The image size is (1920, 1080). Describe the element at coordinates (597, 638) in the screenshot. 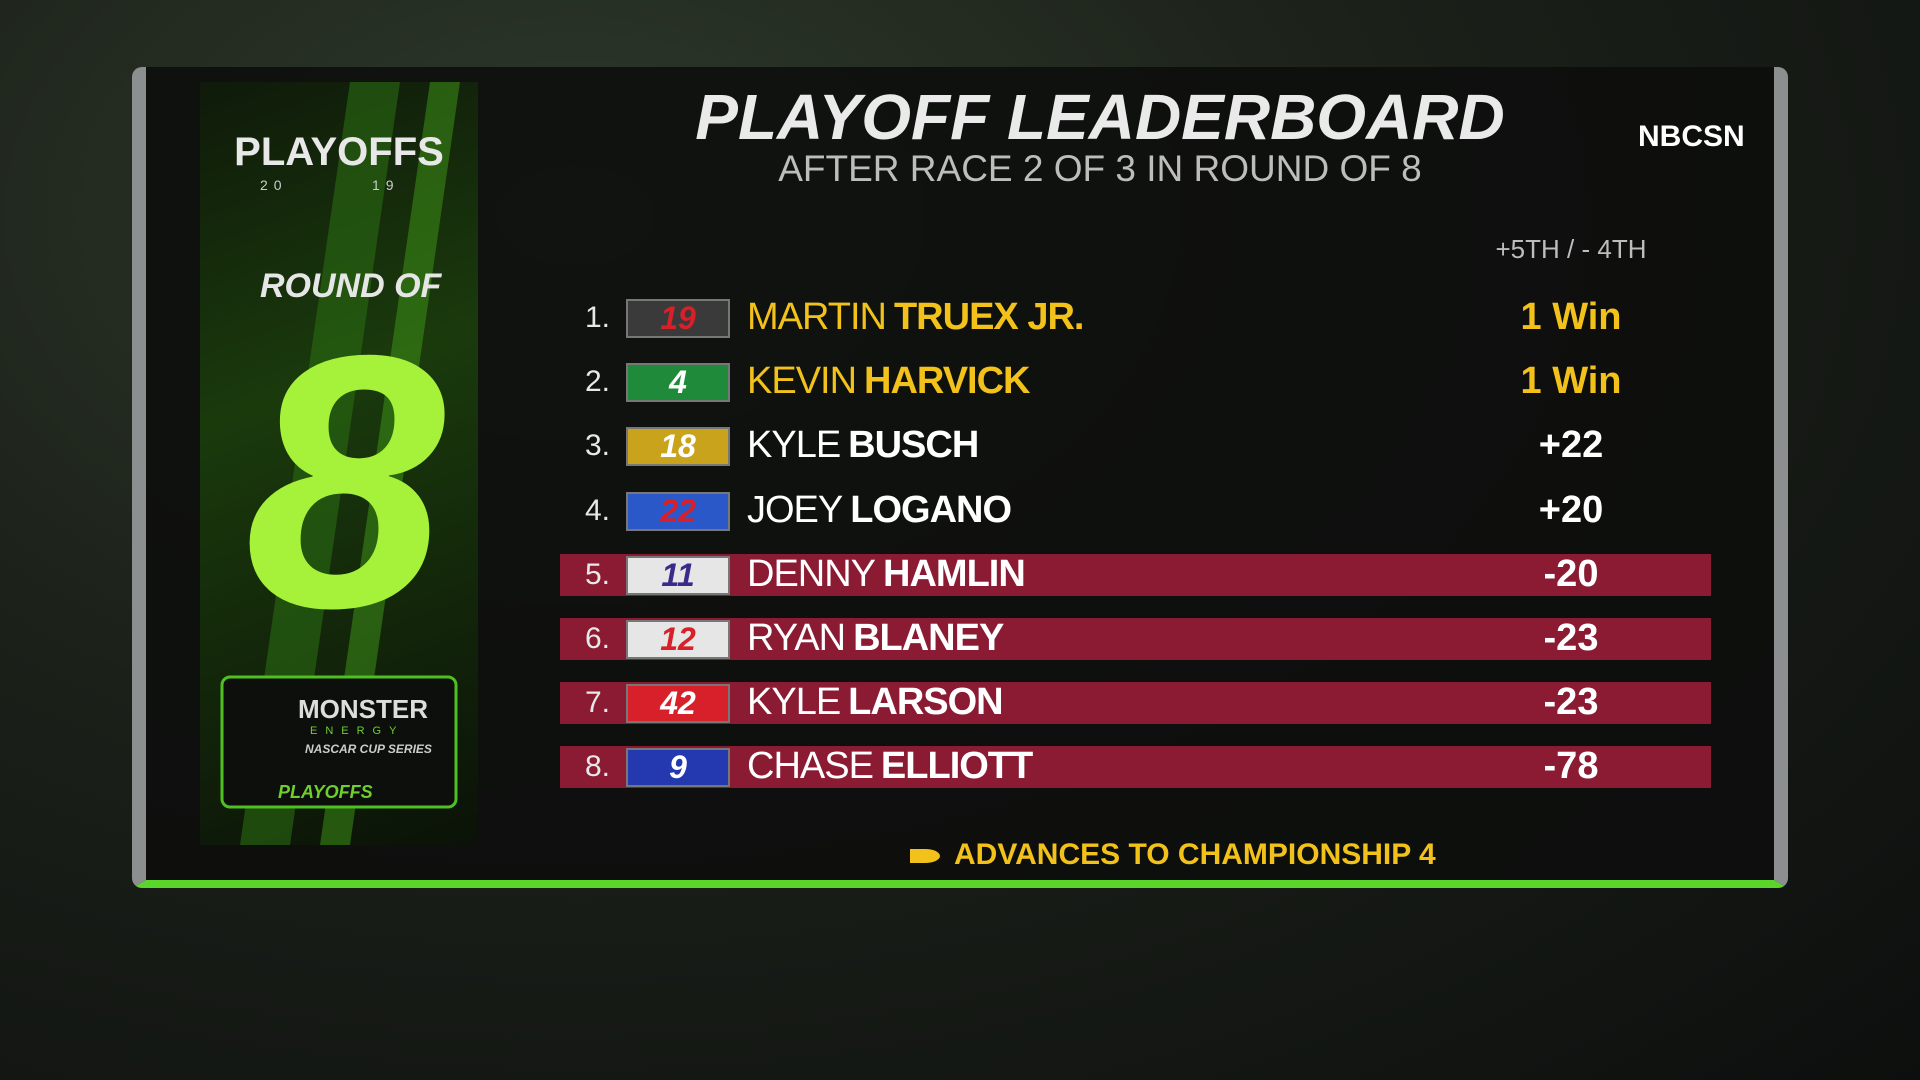

I see `position: 6.` at that location.